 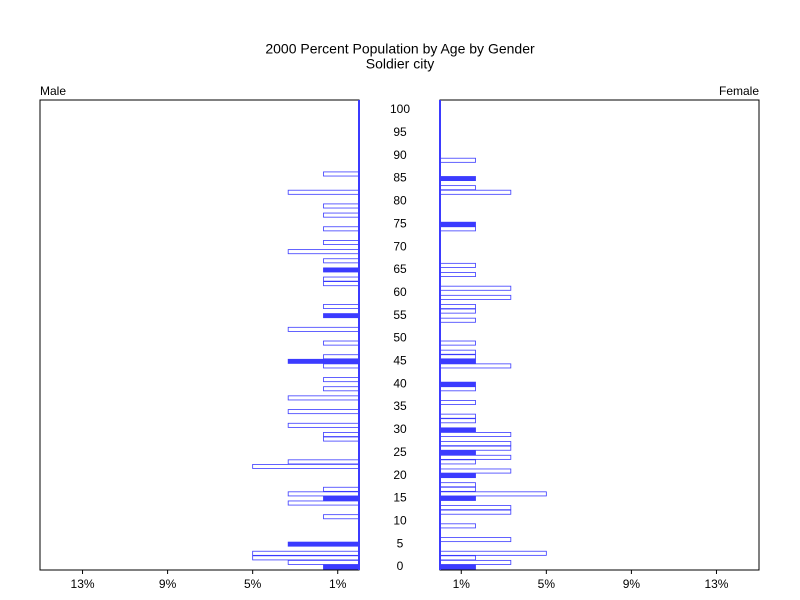 I want to click on y-tick-label: 5, so click(x=400, y=543).